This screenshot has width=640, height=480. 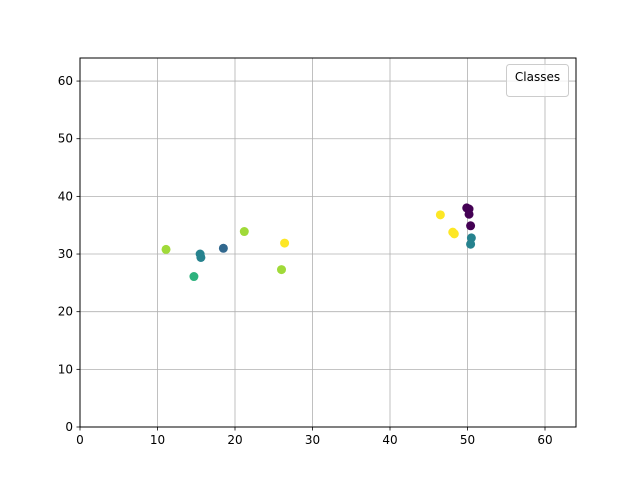 What do you see at coordinates (69, 427) in the screenshot?
I see `y-tick-label: 0` at bounding box center [69, 427].